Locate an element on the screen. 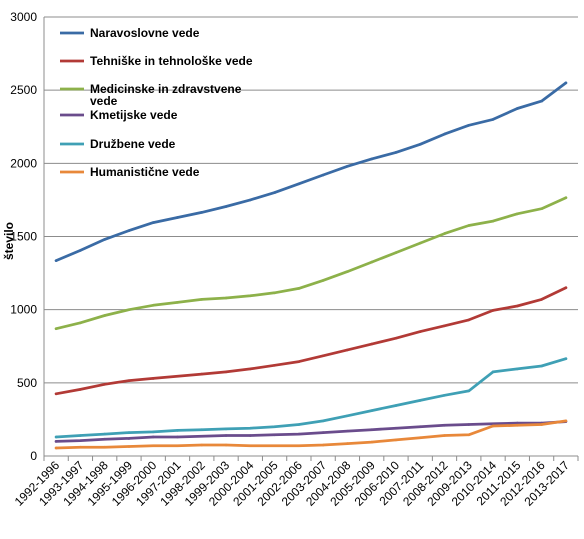 The height and width of the screenshot is (539, 584). legend-item: Naravoslovne vede is located at coordinates (130, 33).